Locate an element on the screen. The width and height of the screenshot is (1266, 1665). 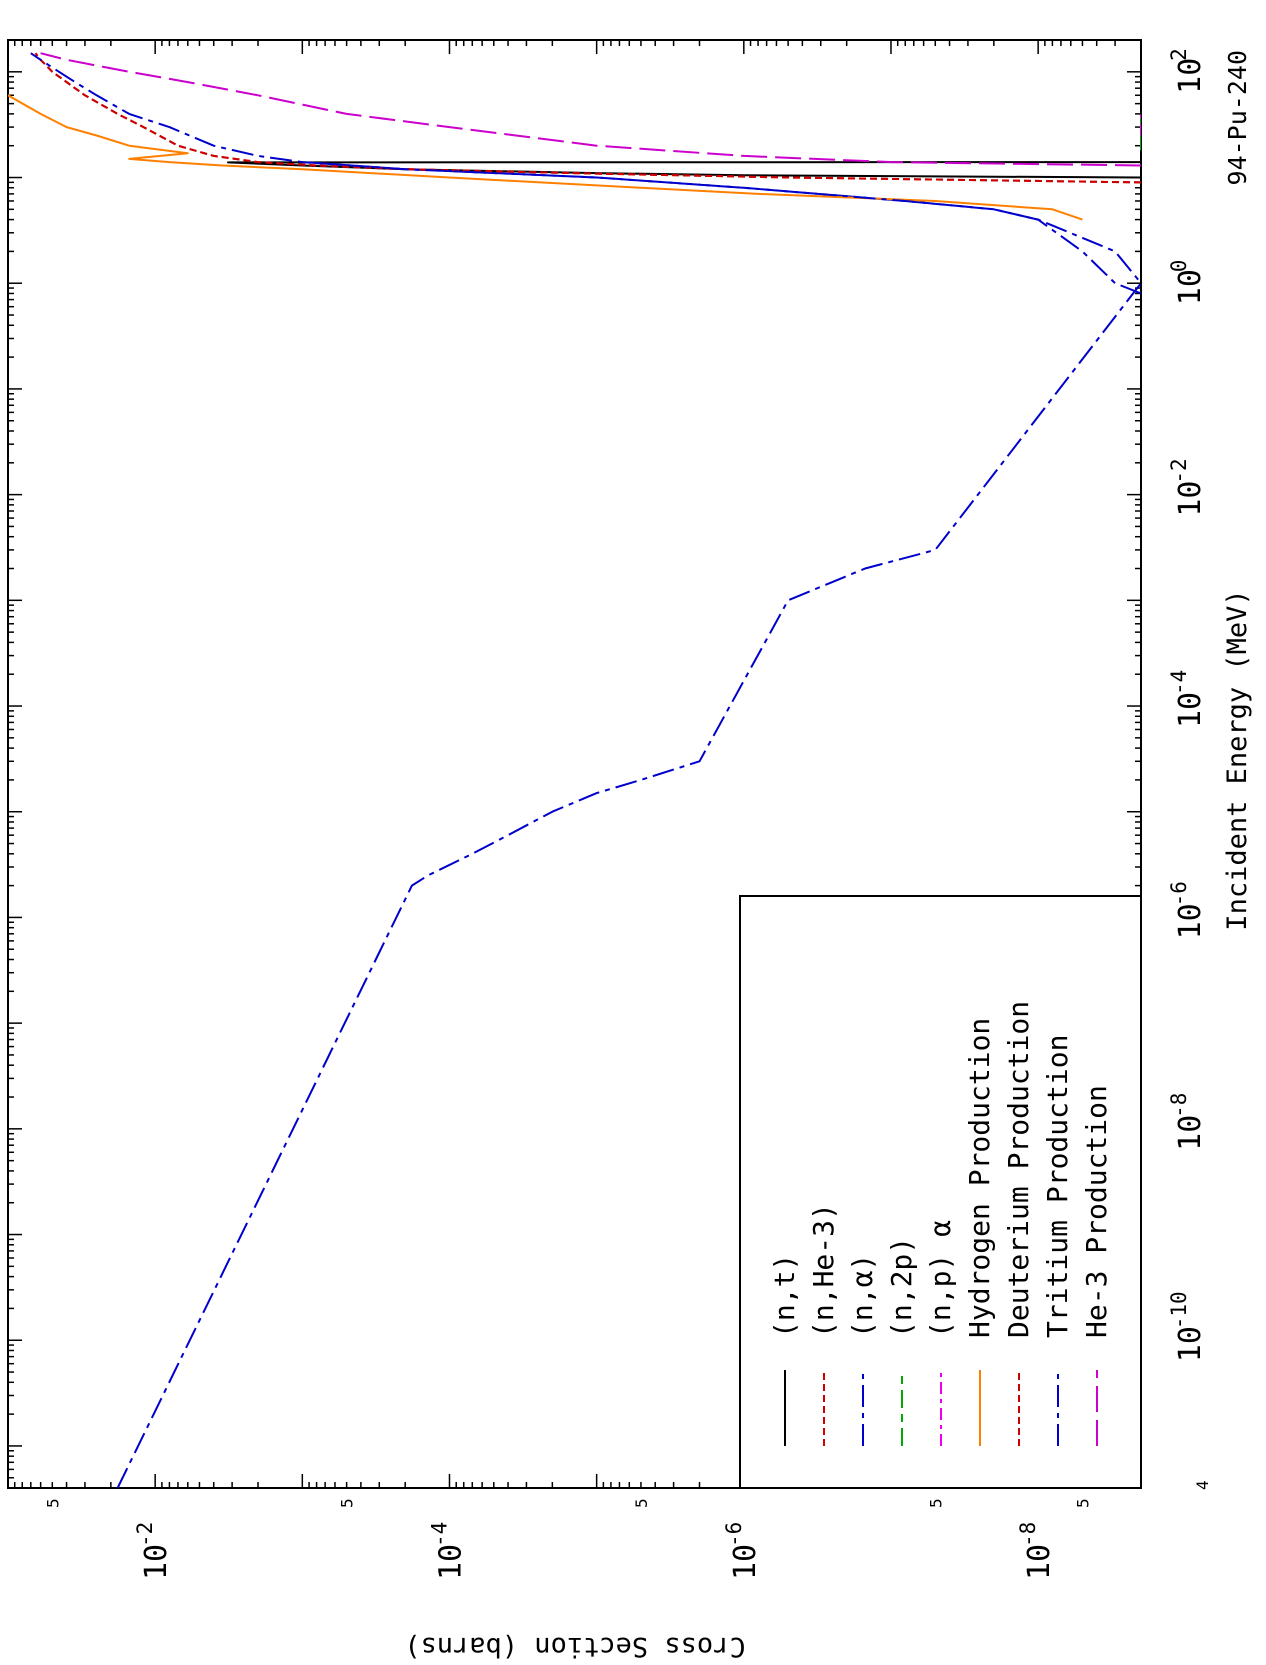
legend-label: (n,t) is located at coordinates (784, 1296).